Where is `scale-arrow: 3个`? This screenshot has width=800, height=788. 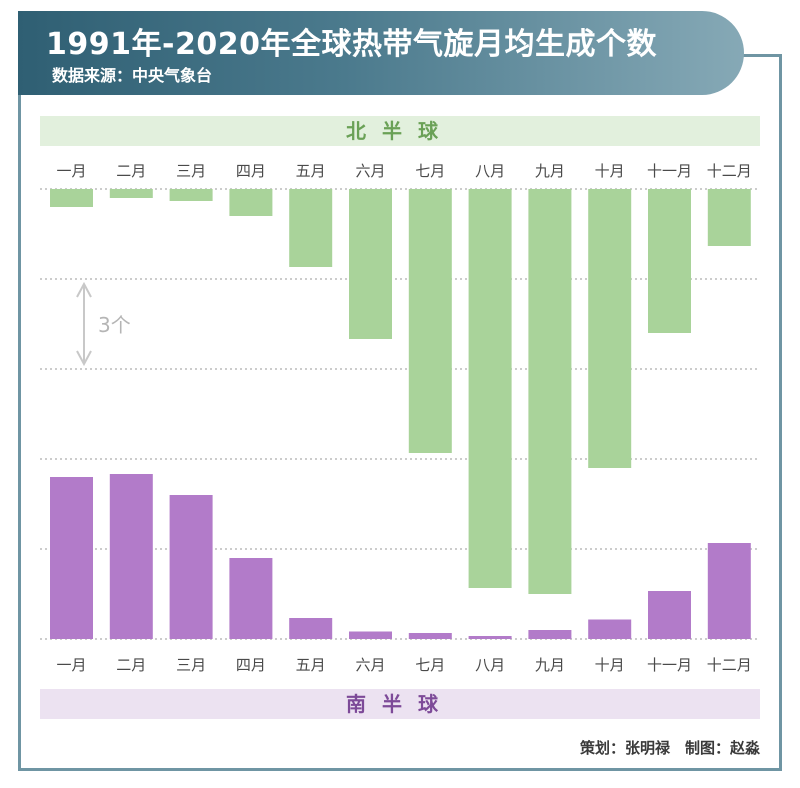
scale-arrow: 3个 is located at coordinates (103, 324).